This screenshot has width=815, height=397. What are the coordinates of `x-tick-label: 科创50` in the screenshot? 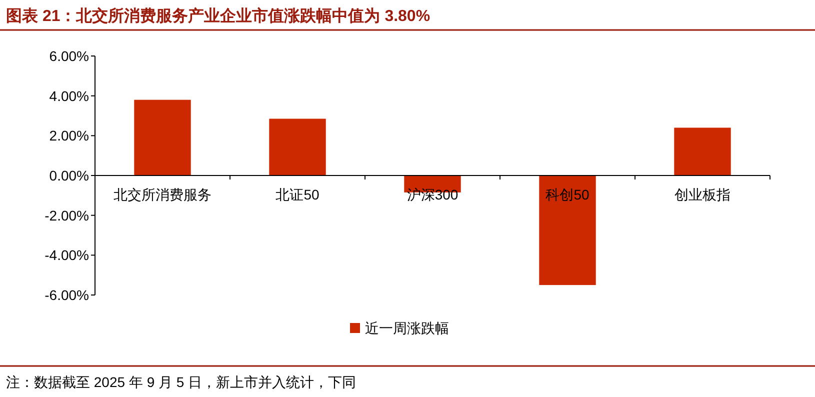 It's located at (568, 194).